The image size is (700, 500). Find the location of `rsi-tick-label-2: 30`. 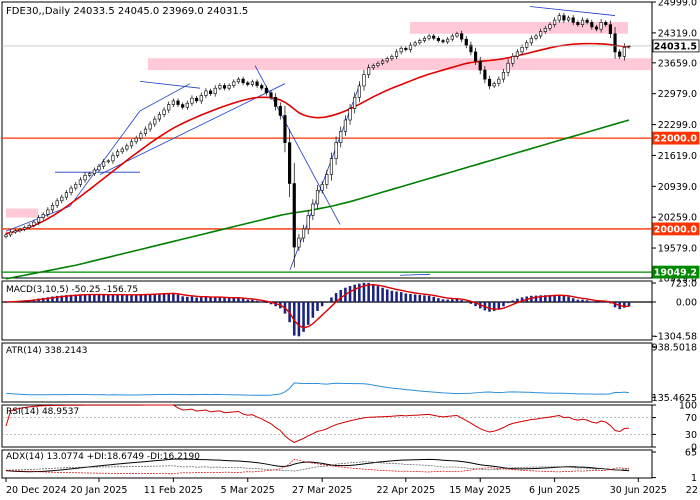

rsi-tick-label-2: 30 is located at coordinates (691, 435).